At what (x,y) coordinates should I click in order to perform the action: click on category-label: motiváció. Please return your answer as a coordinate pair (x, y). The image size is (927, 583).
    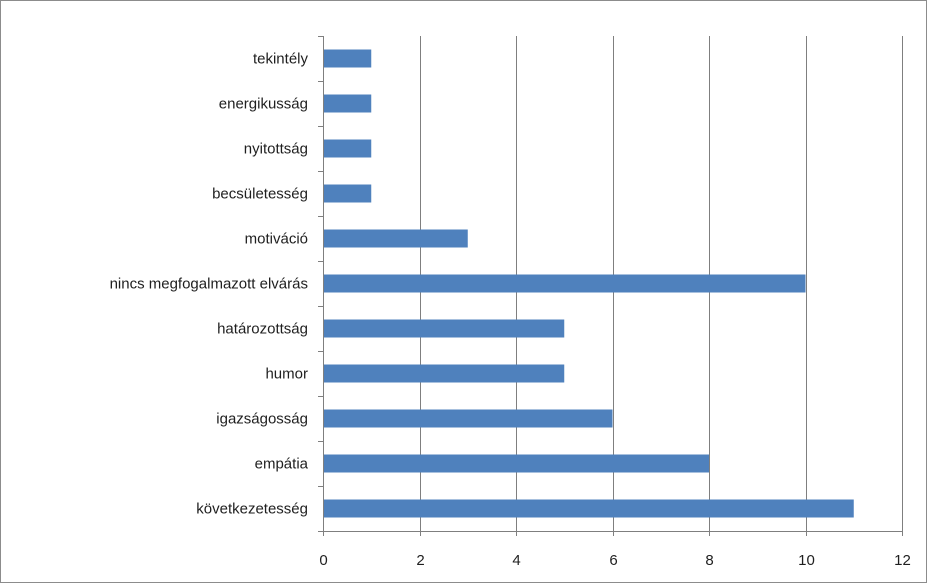
    Looking at the image, I should click on (276, 239).